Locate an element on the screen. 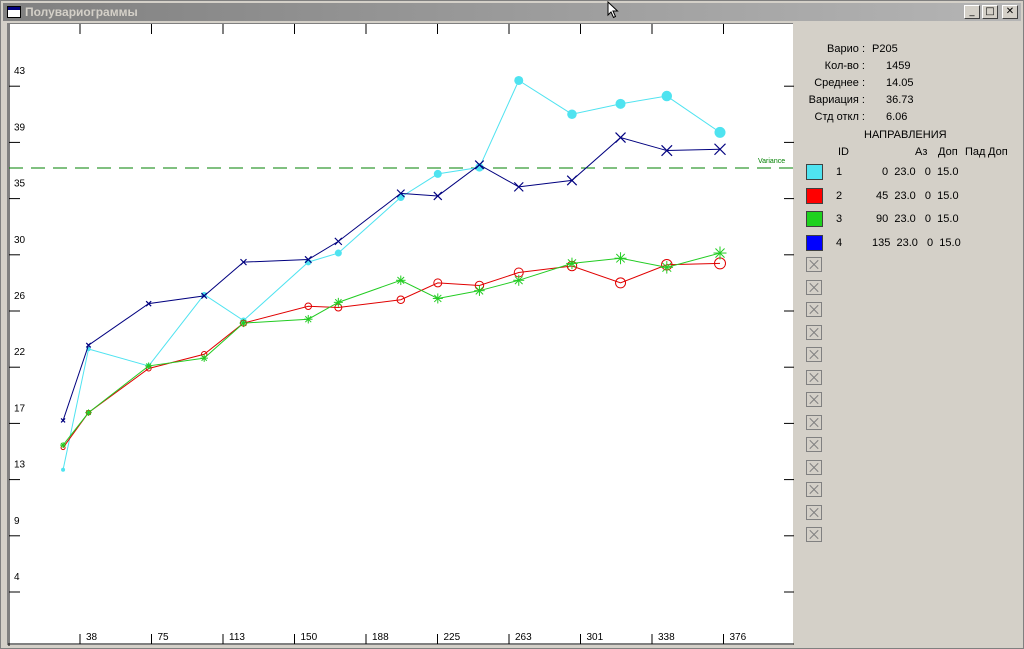 This screenshot has height=649, width=1024. stat-row: Среднее : 14.05 is located at coordinates (907, 85).